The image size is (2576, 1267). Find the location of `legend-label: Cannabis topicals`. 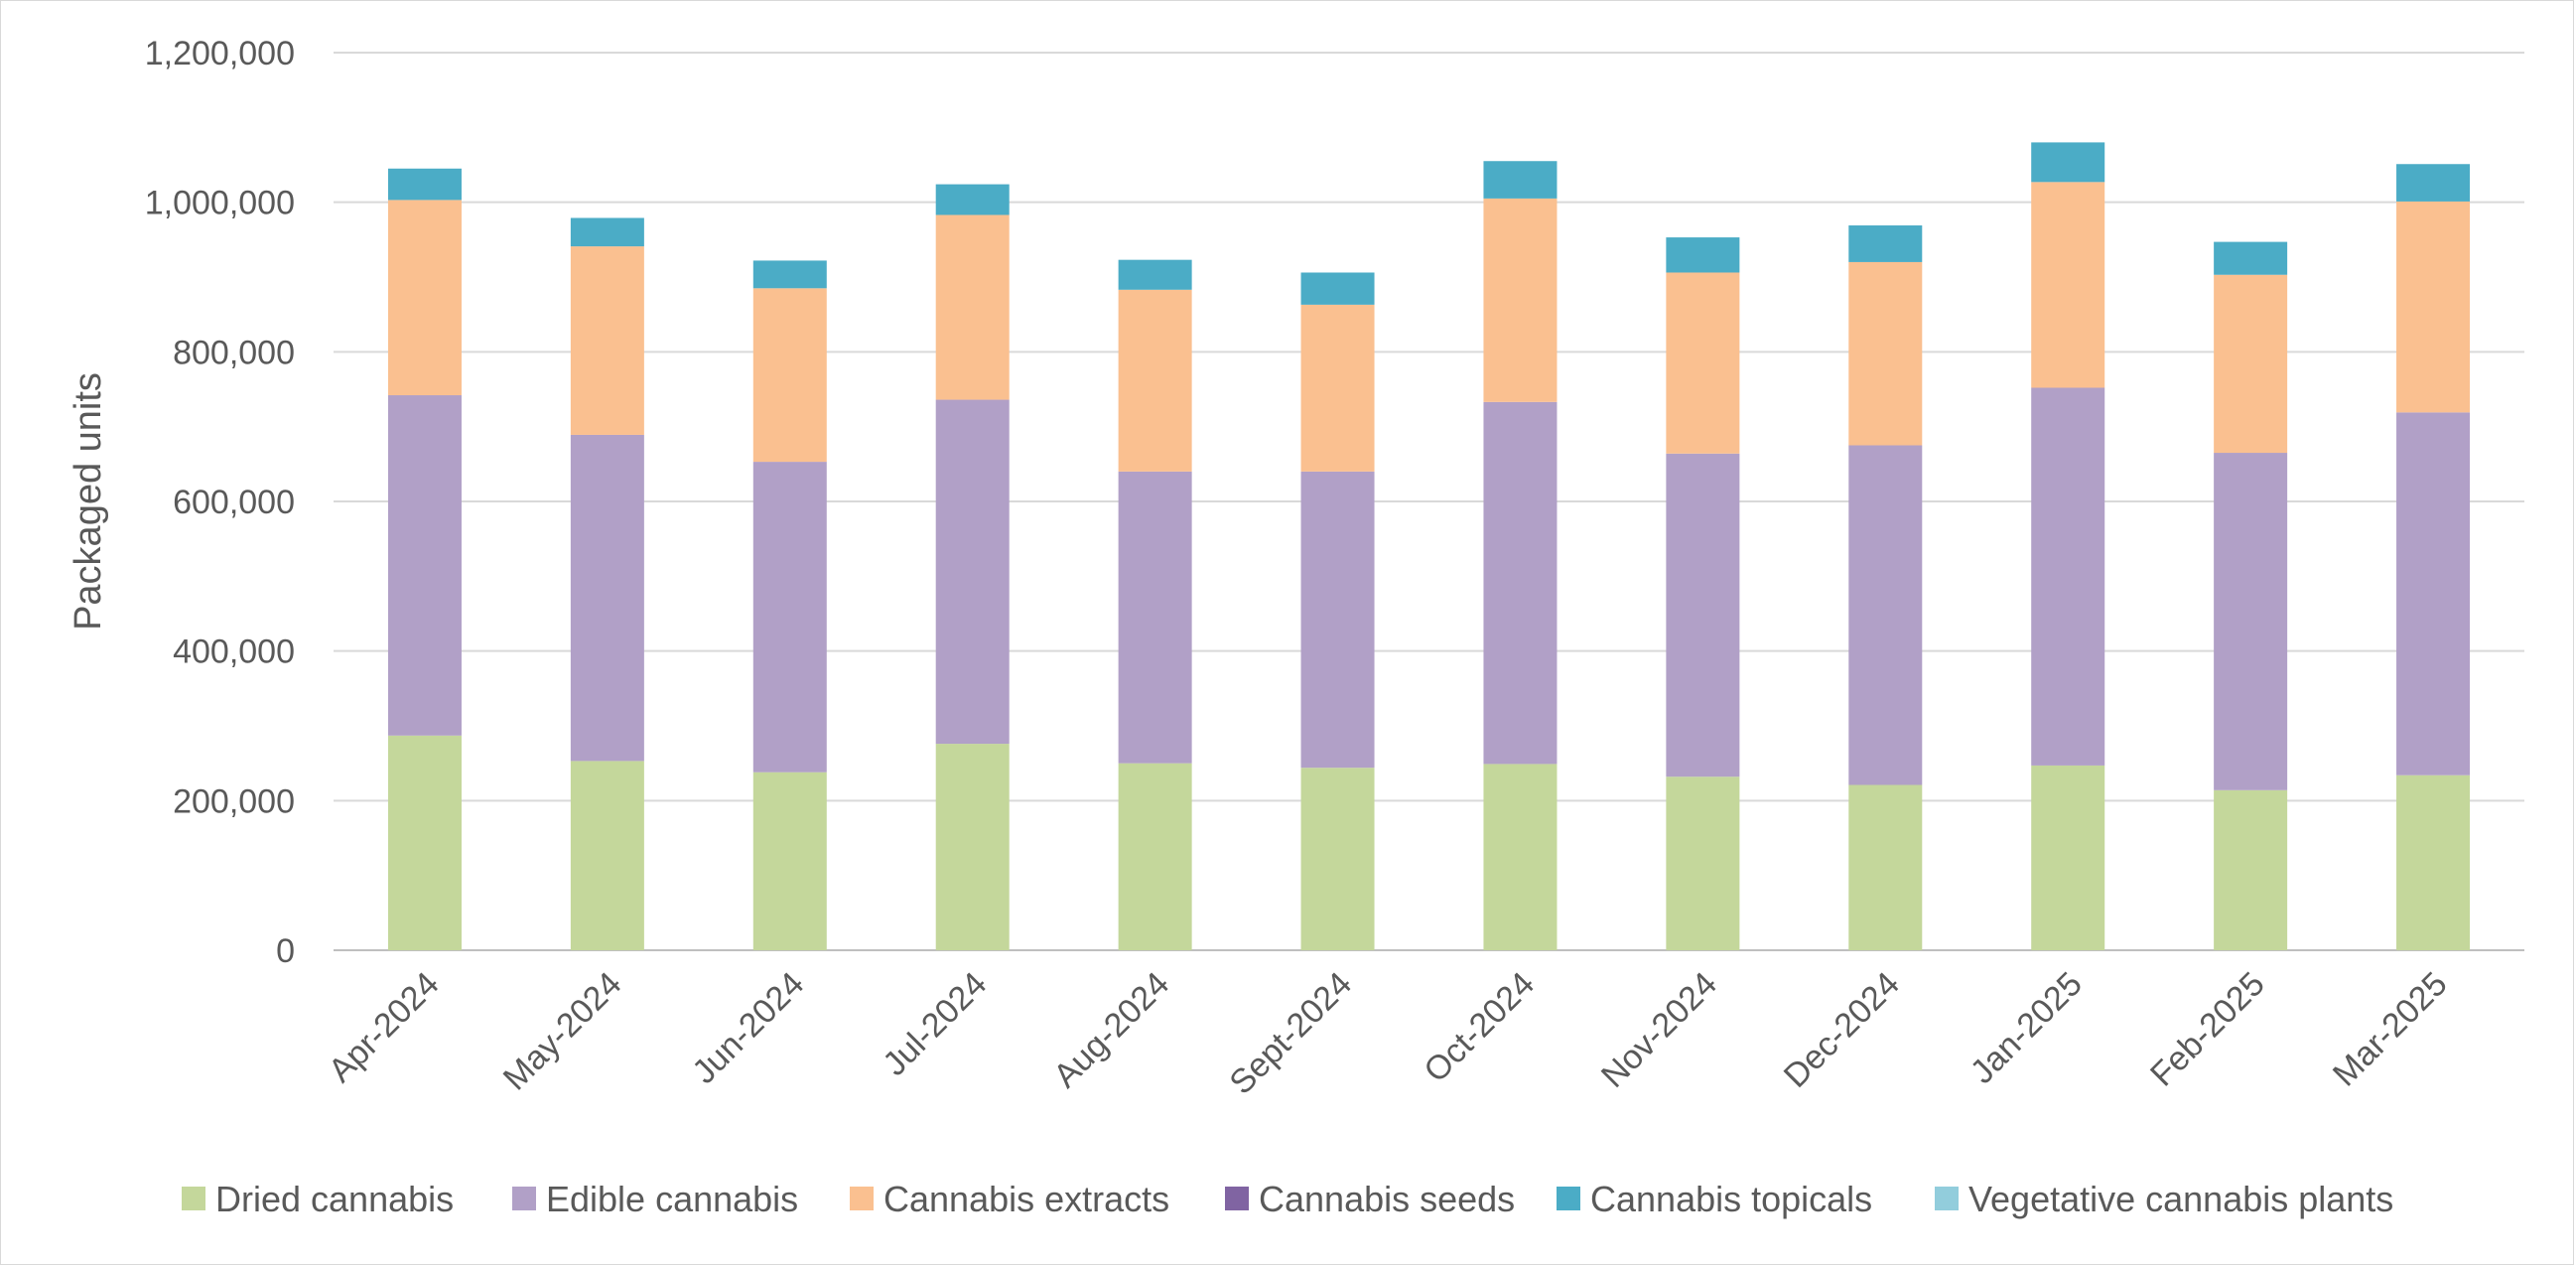

legend-label: Cannabis topicals is located at coordinates (1731, 1199).